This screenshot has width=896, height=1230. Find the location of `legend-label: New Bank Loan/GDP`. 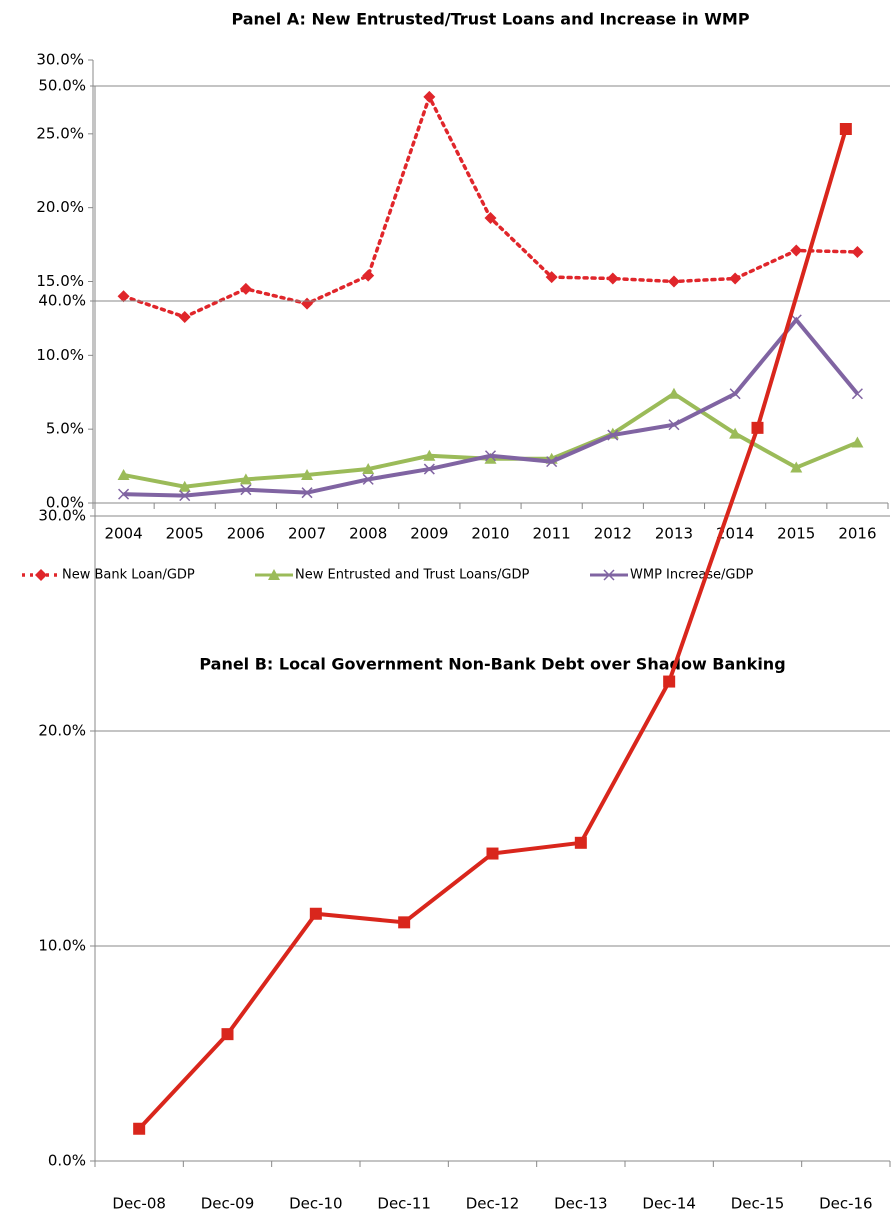

legend-label: New Bank Loan/GDP is located at coordinates (128, 575).